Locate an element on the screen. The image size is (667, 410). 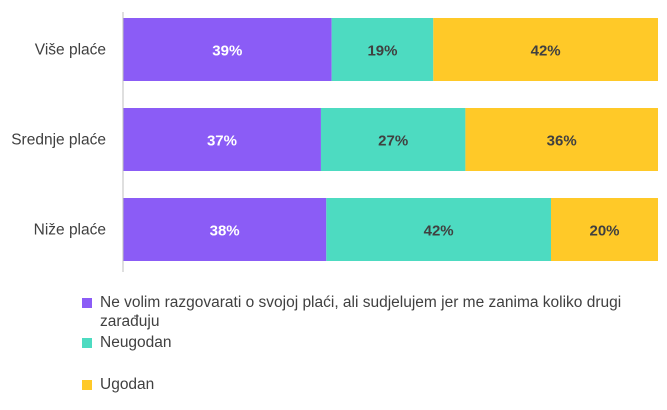
category-labels: Više plaće Srednje plaće Niže plaće is located at coordinates (58, 140).